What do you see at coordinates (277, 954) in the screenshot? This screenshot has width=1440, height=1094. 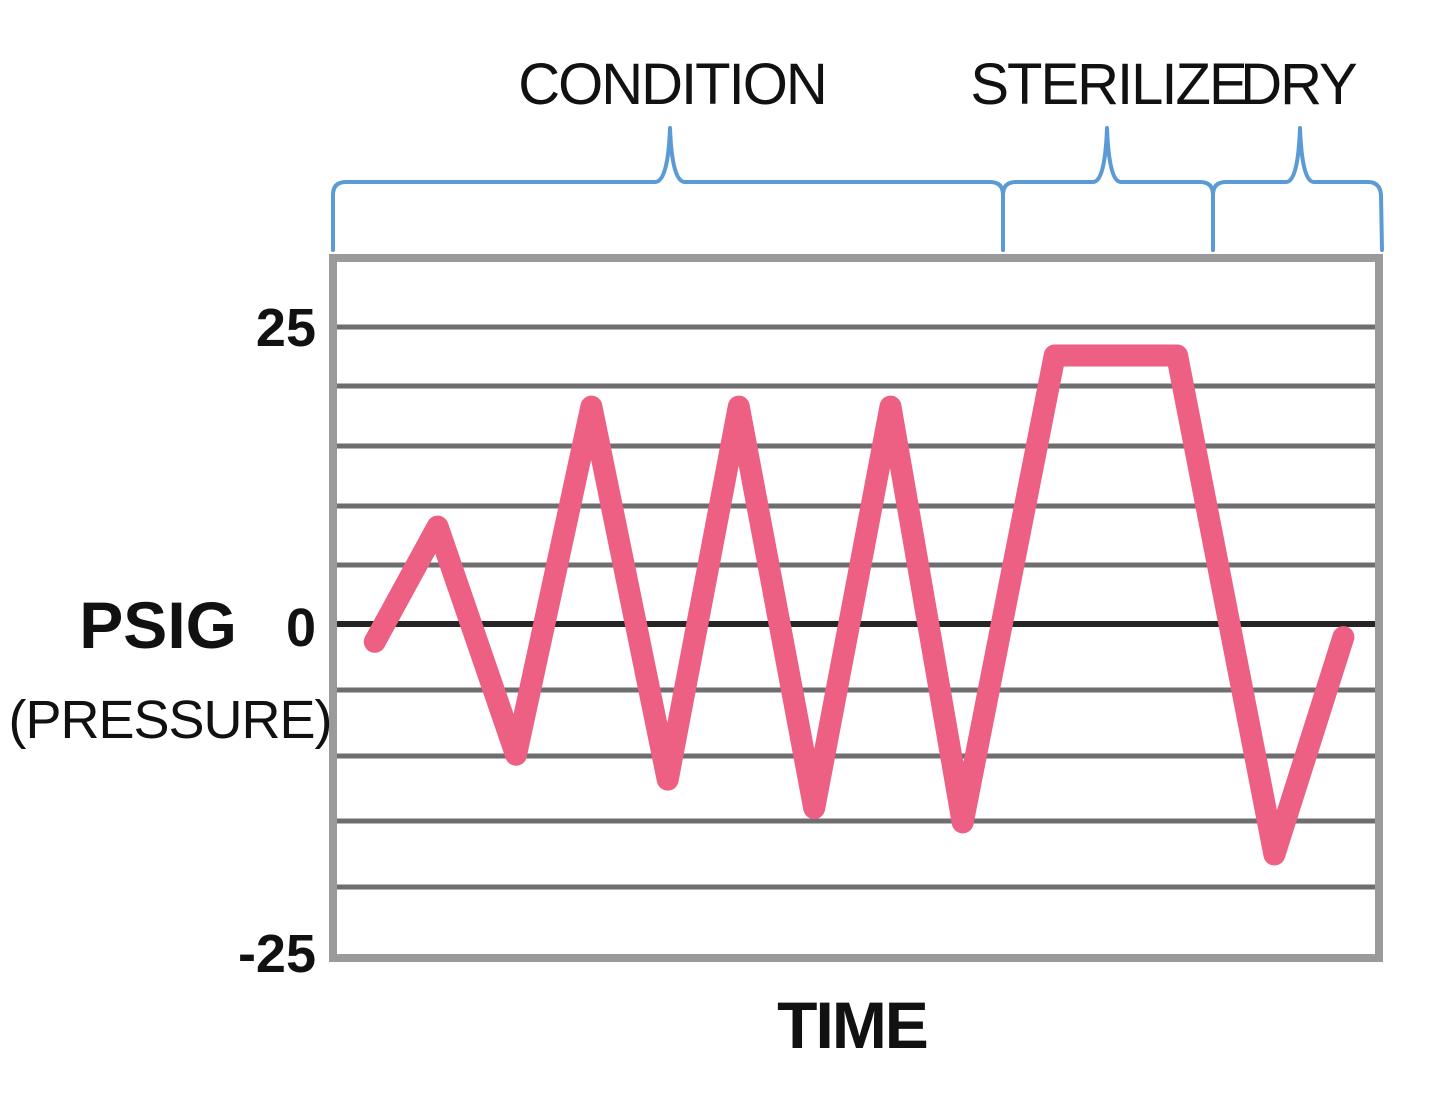 I see `y-tick-neg25: -25` at bounding box center [277, 954].